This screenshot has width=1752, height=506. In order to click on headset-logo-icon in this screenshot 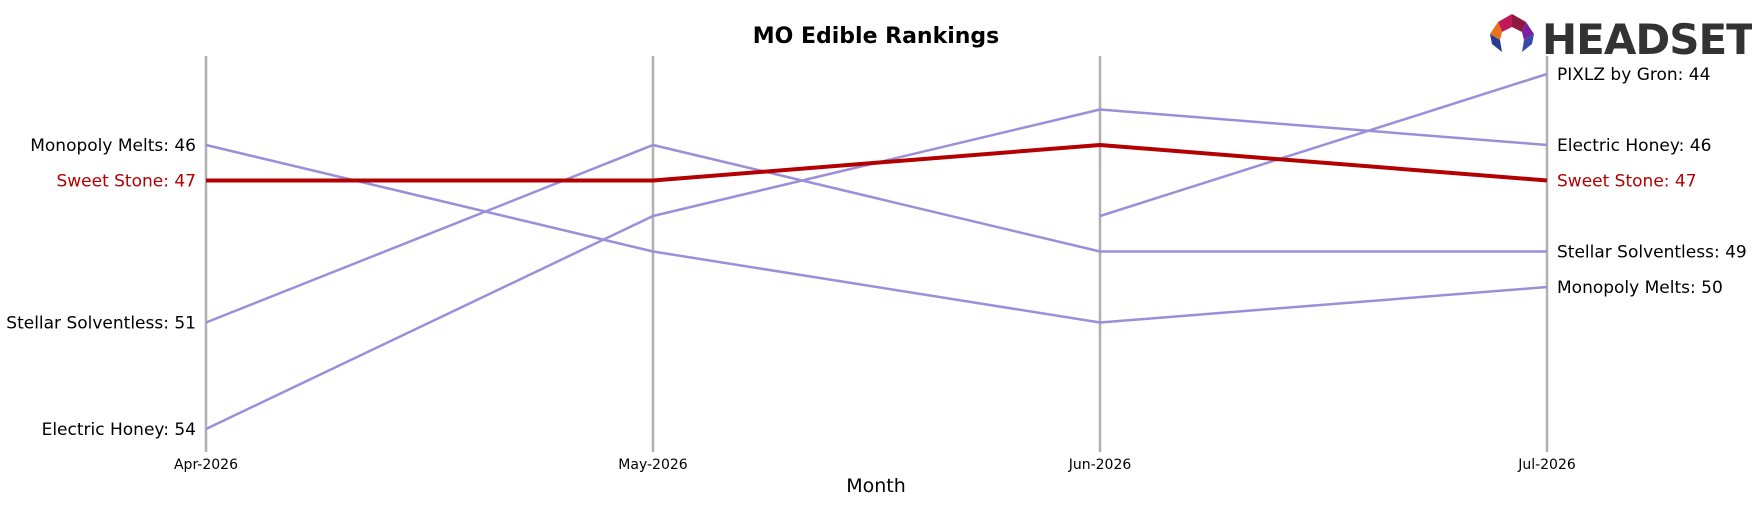, I will do `click(1512, 33)`.